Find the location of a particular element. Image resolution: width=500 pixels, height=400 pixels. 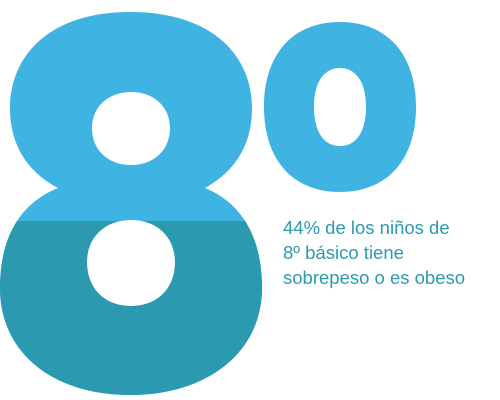

caption-line: 44% de los niños de is located at coordinates (366, 227).